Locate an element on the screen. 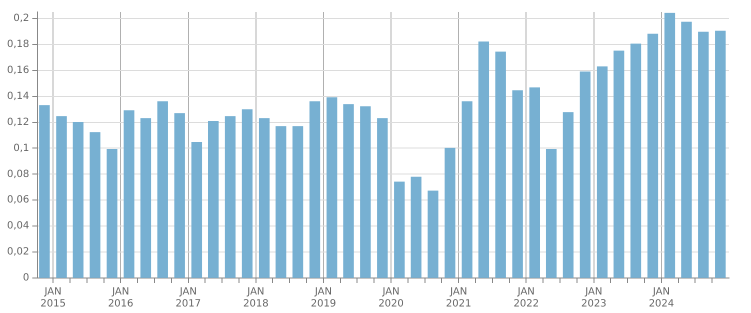  x-tick-label: JAN 2019 is located at coordinates (323, 298).